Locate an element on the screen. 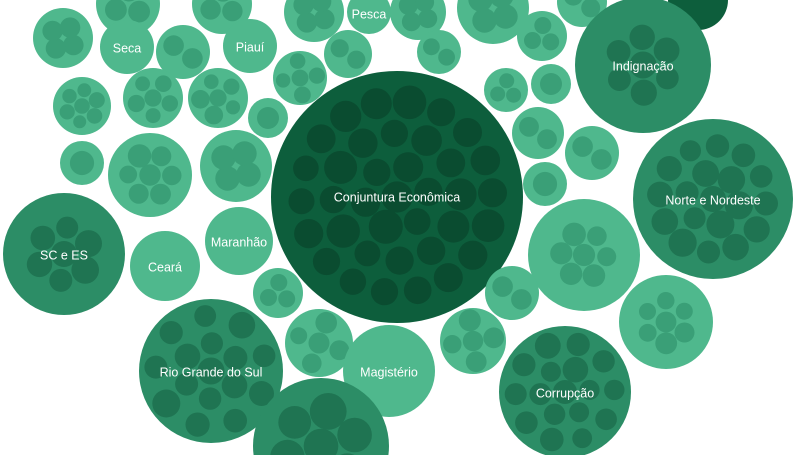 The height and width of the screenshot is (455, 808). bubble-label-magisterio: Magistério is located at coordinates (389, 372).